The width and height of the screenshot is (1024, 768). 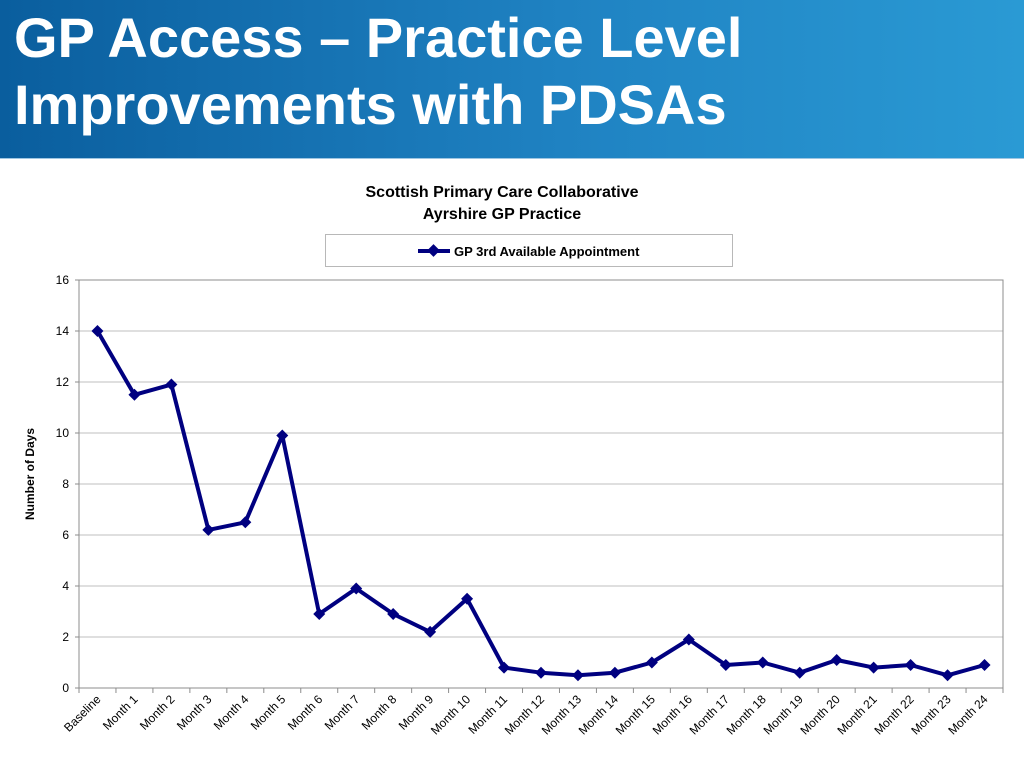 I want to click on chart-title-line-2: Ayrshire GP Practice, so click(x=502, y=214).